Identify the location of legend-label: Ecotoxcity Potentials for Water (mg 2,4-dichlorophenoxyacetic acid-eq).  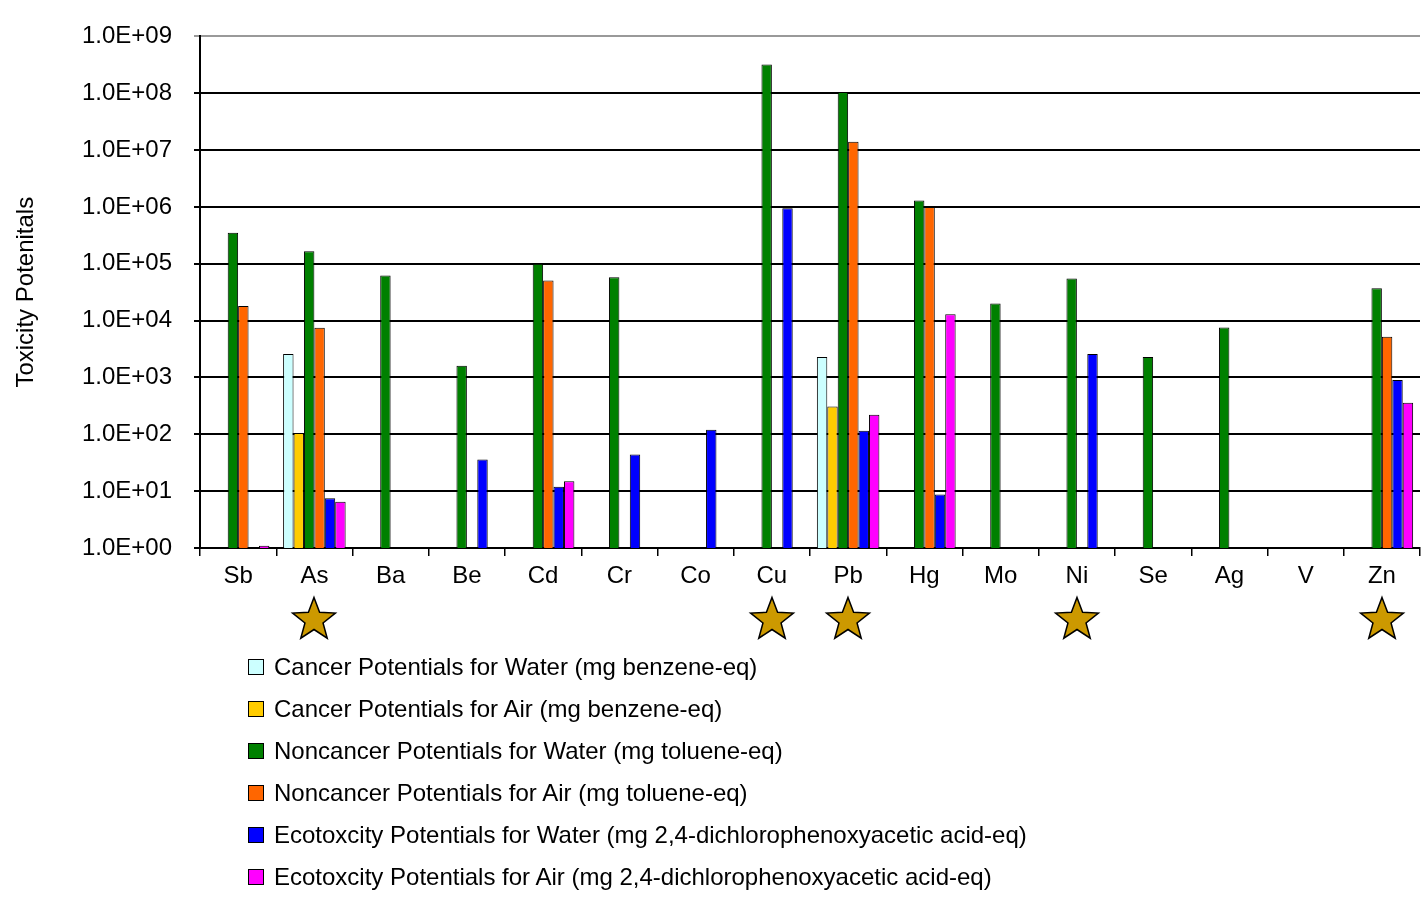
(650, 835).